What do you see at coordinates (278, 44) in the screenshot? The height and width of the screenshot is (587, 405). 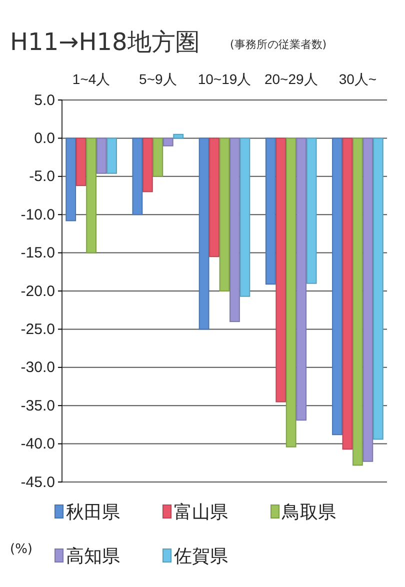 I see `chart-subtitle: (事務所の従業者数)` at bounding box center [278, 44].